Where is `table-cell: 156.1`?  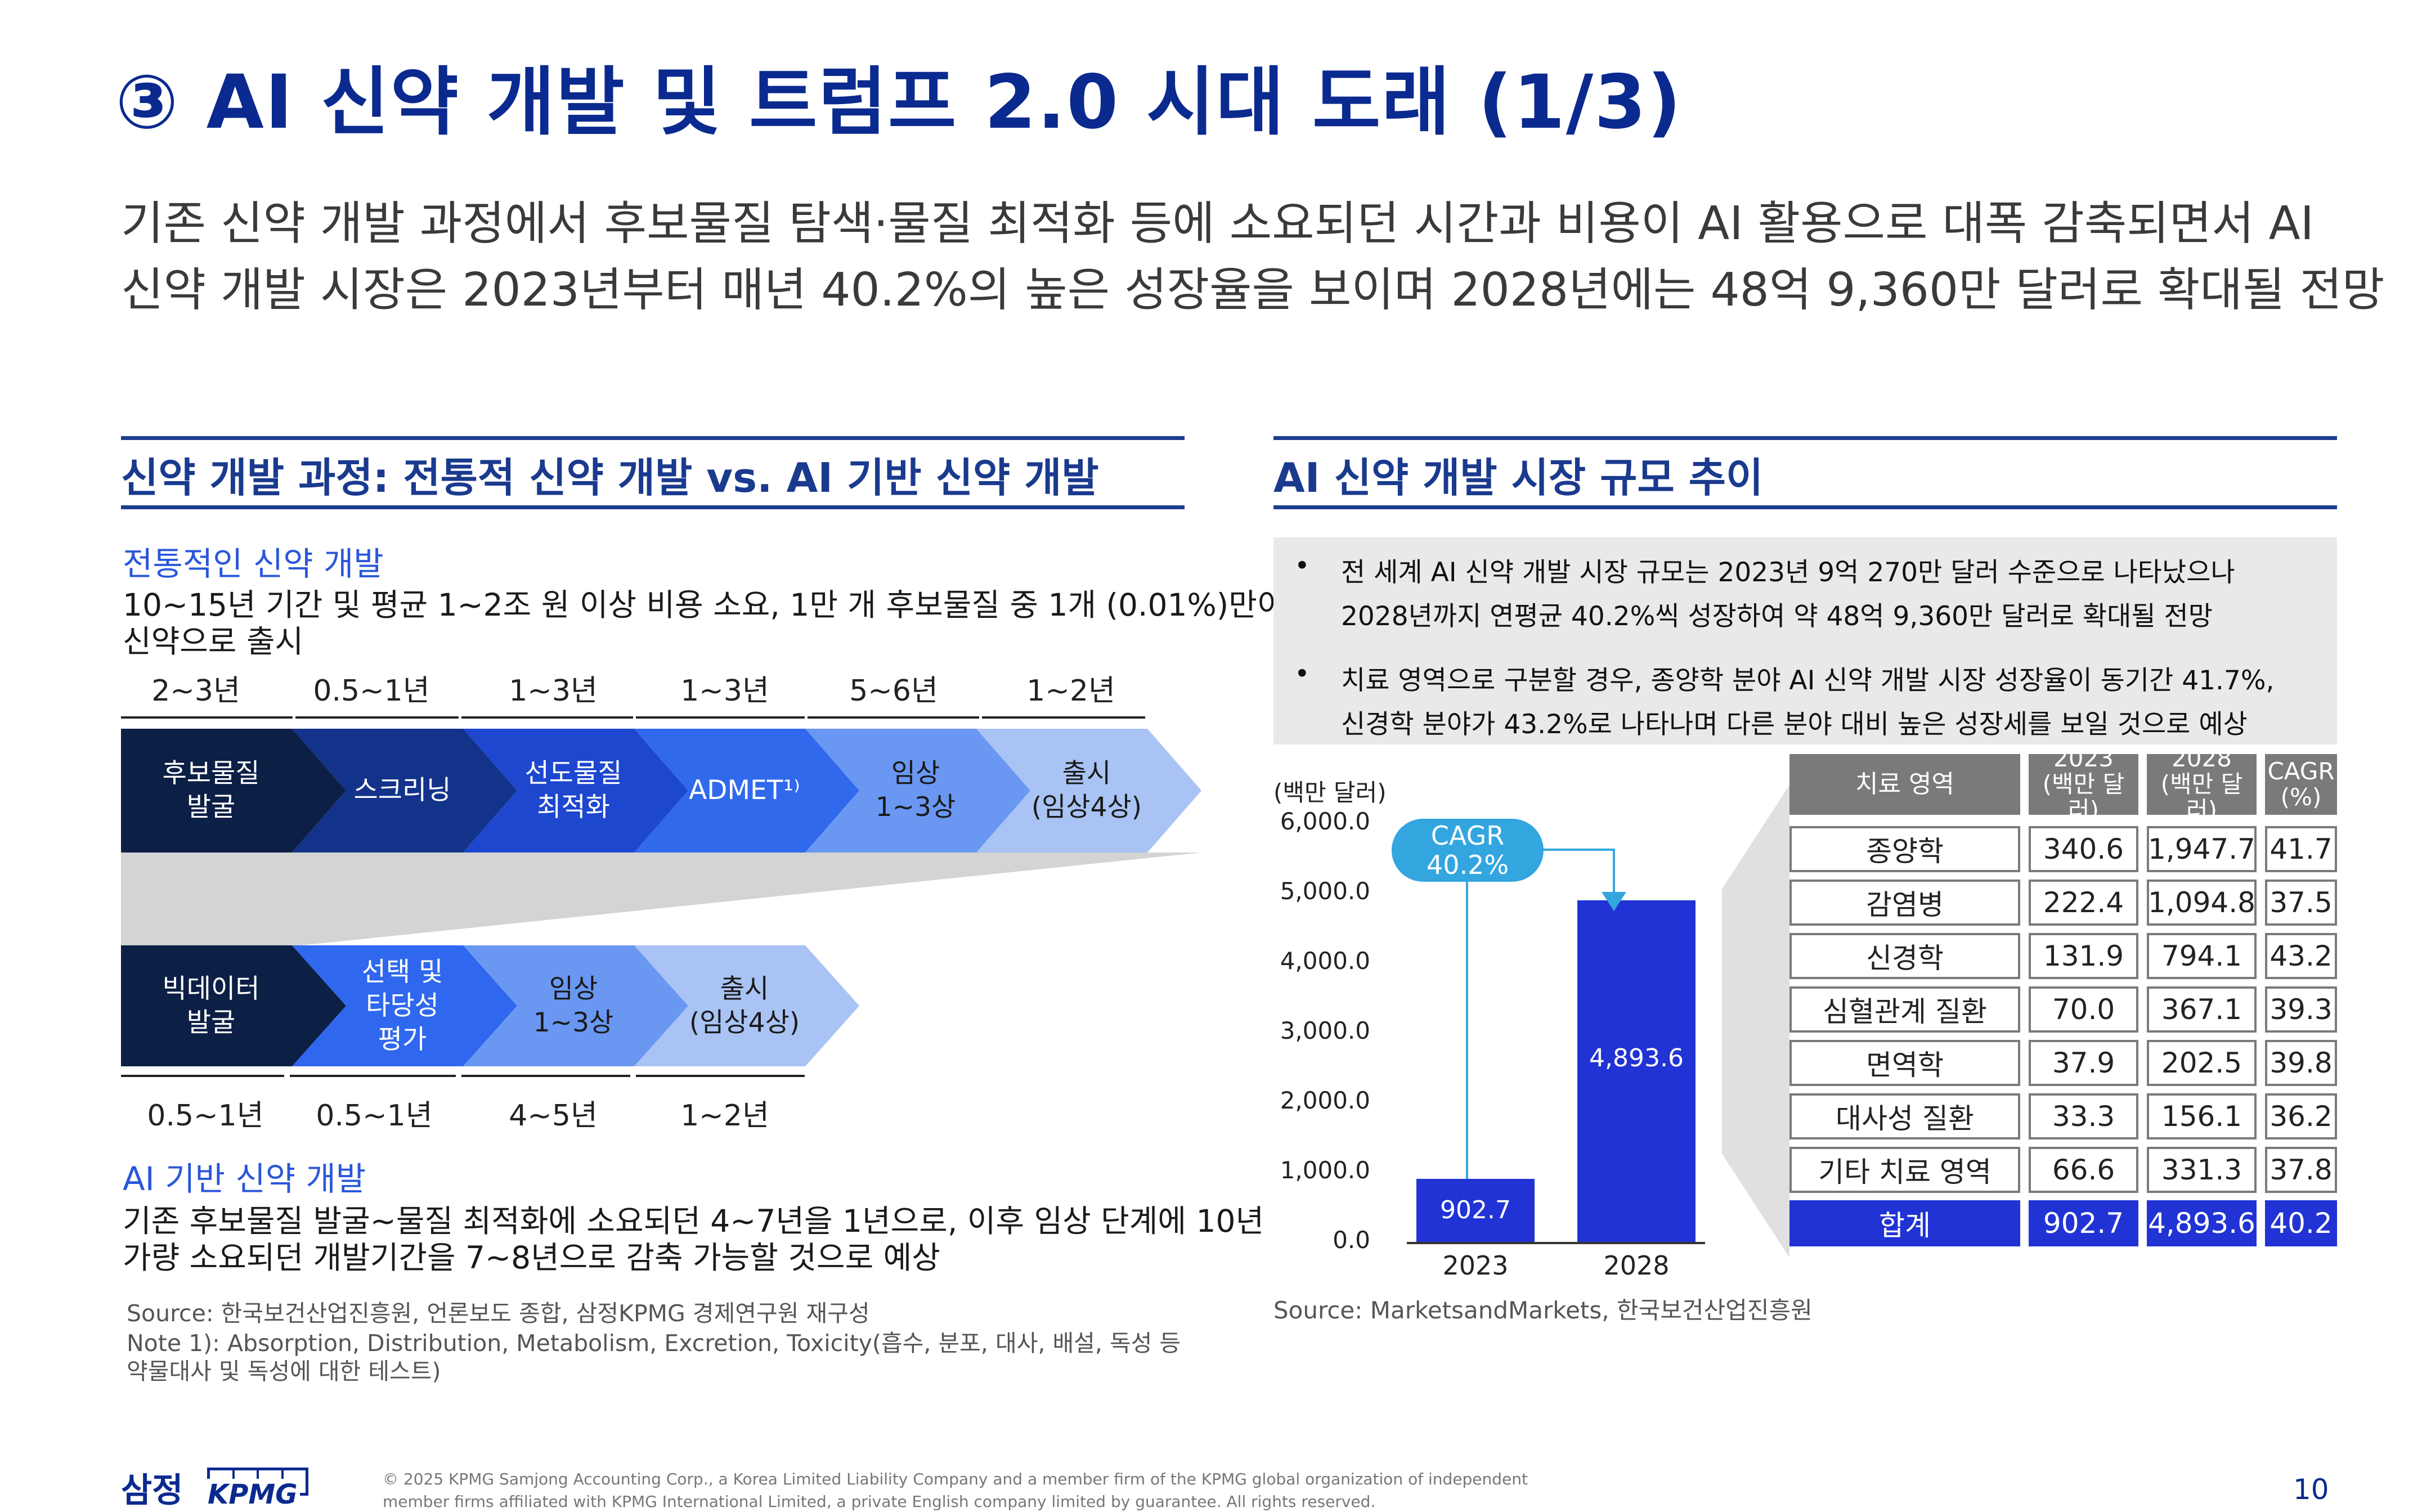
table-cell: 156.1 is located at coordinates (2202, 1116).